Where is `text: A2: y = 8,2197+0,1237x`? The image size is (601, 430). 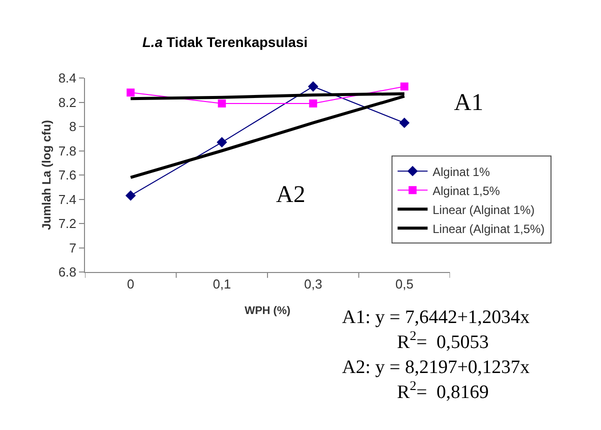 text: A2: y = 8,2197+0,1237x is located at coordinates (436, 367).